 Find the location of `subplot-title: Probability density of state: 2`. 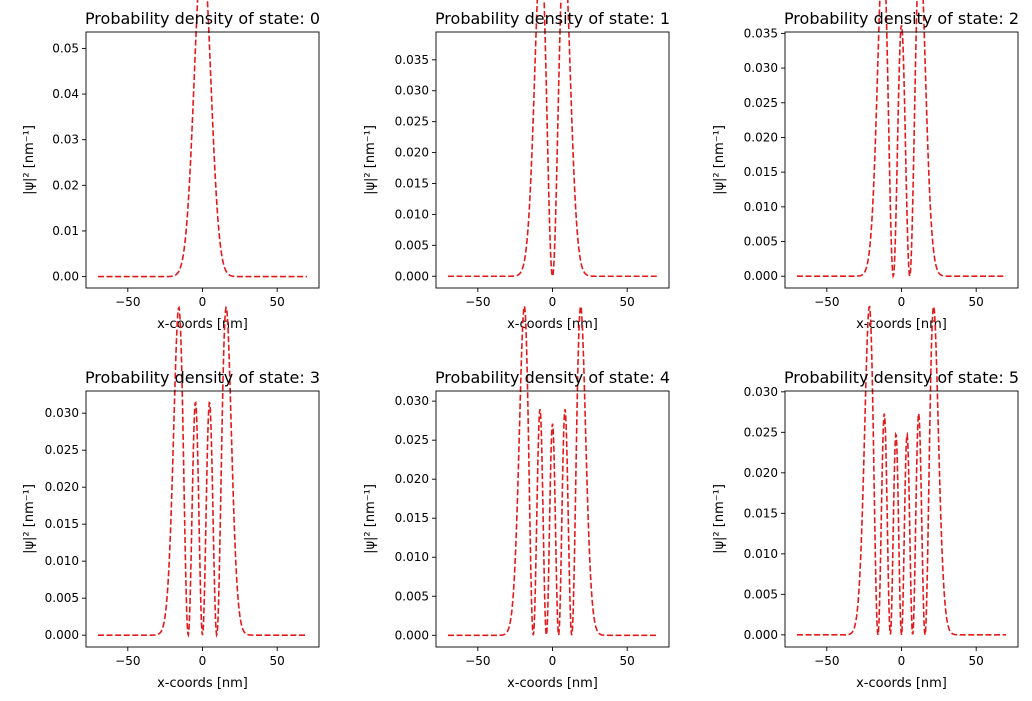

subplot-title: Probability density of state: 2 is located at coordinates (901, 18).